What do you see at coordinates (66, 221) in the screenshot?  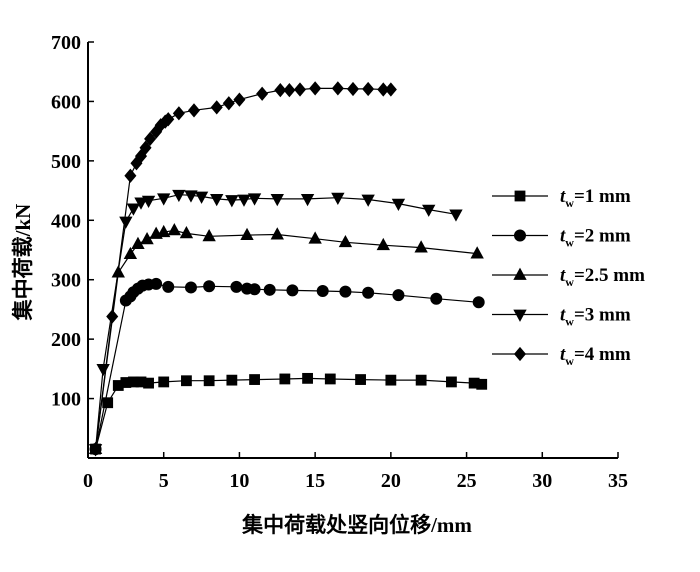 I see `y-tick-label: 400` at bounding box center [66, 221].